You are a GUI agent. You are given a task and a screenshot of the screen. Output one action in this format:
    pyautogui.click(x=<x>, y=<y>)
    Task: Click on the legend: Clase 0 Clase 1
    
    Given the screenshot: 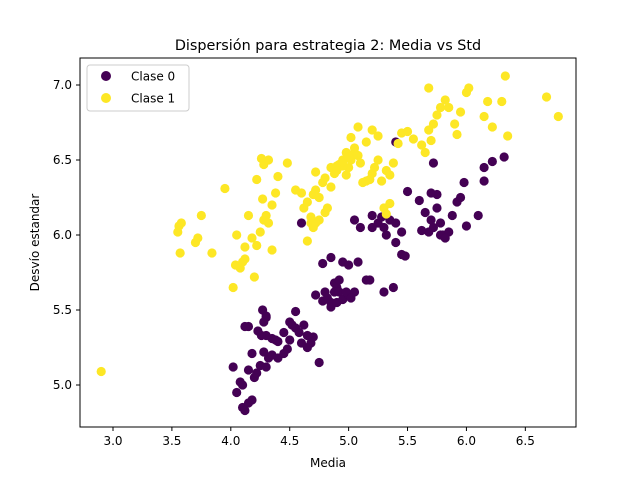 What is the action you would take?
    pyautogui.click(x=138, y=88)
    